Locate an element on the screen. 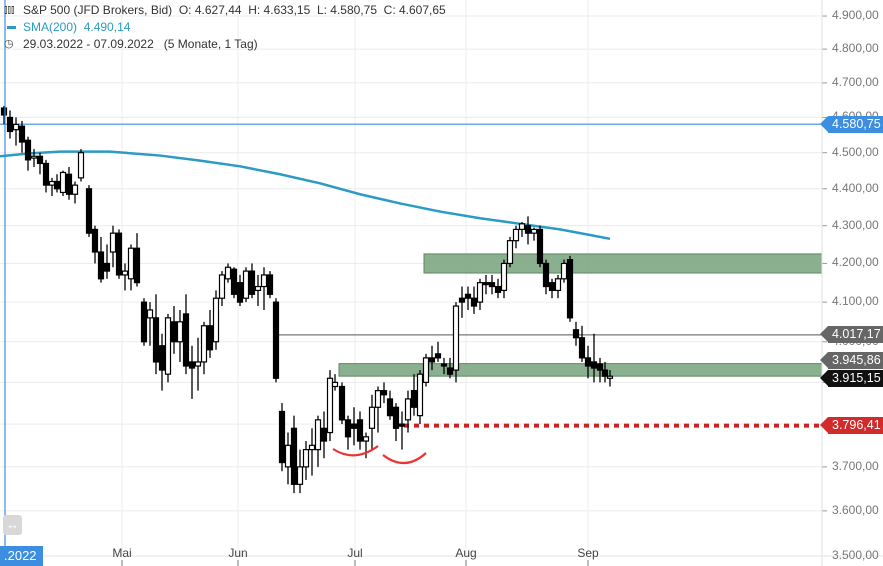  candlestick-icon: ⫾⫾⫾ is located at coordinates (9, 10).